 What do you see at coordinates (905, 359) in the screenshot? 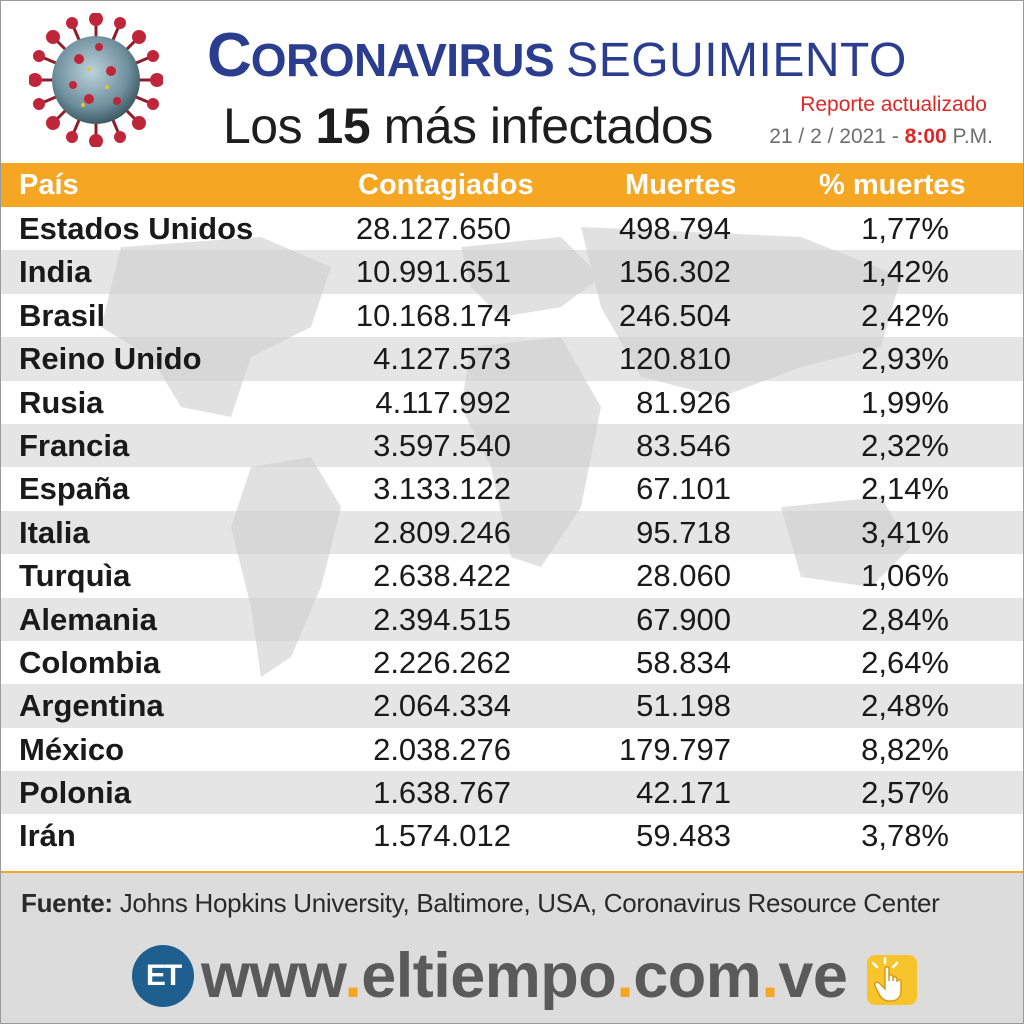
I see `percent-cell: 2,93%` at bounding box center [905, 359].